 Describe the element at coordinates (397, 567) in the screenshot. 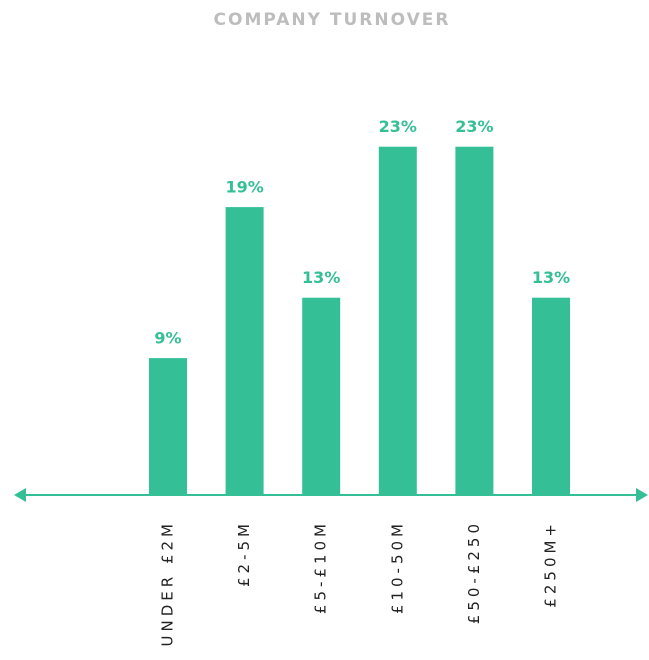

I see `x-tick-label: £10-50M` at that location.